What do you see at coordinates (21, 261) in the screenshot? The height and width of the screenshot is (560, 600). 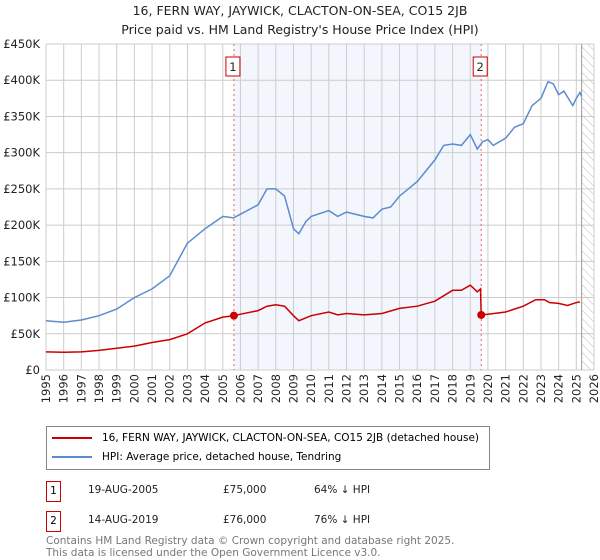 I see `y-tick-label: £150K` at bounding box center [21, 261].